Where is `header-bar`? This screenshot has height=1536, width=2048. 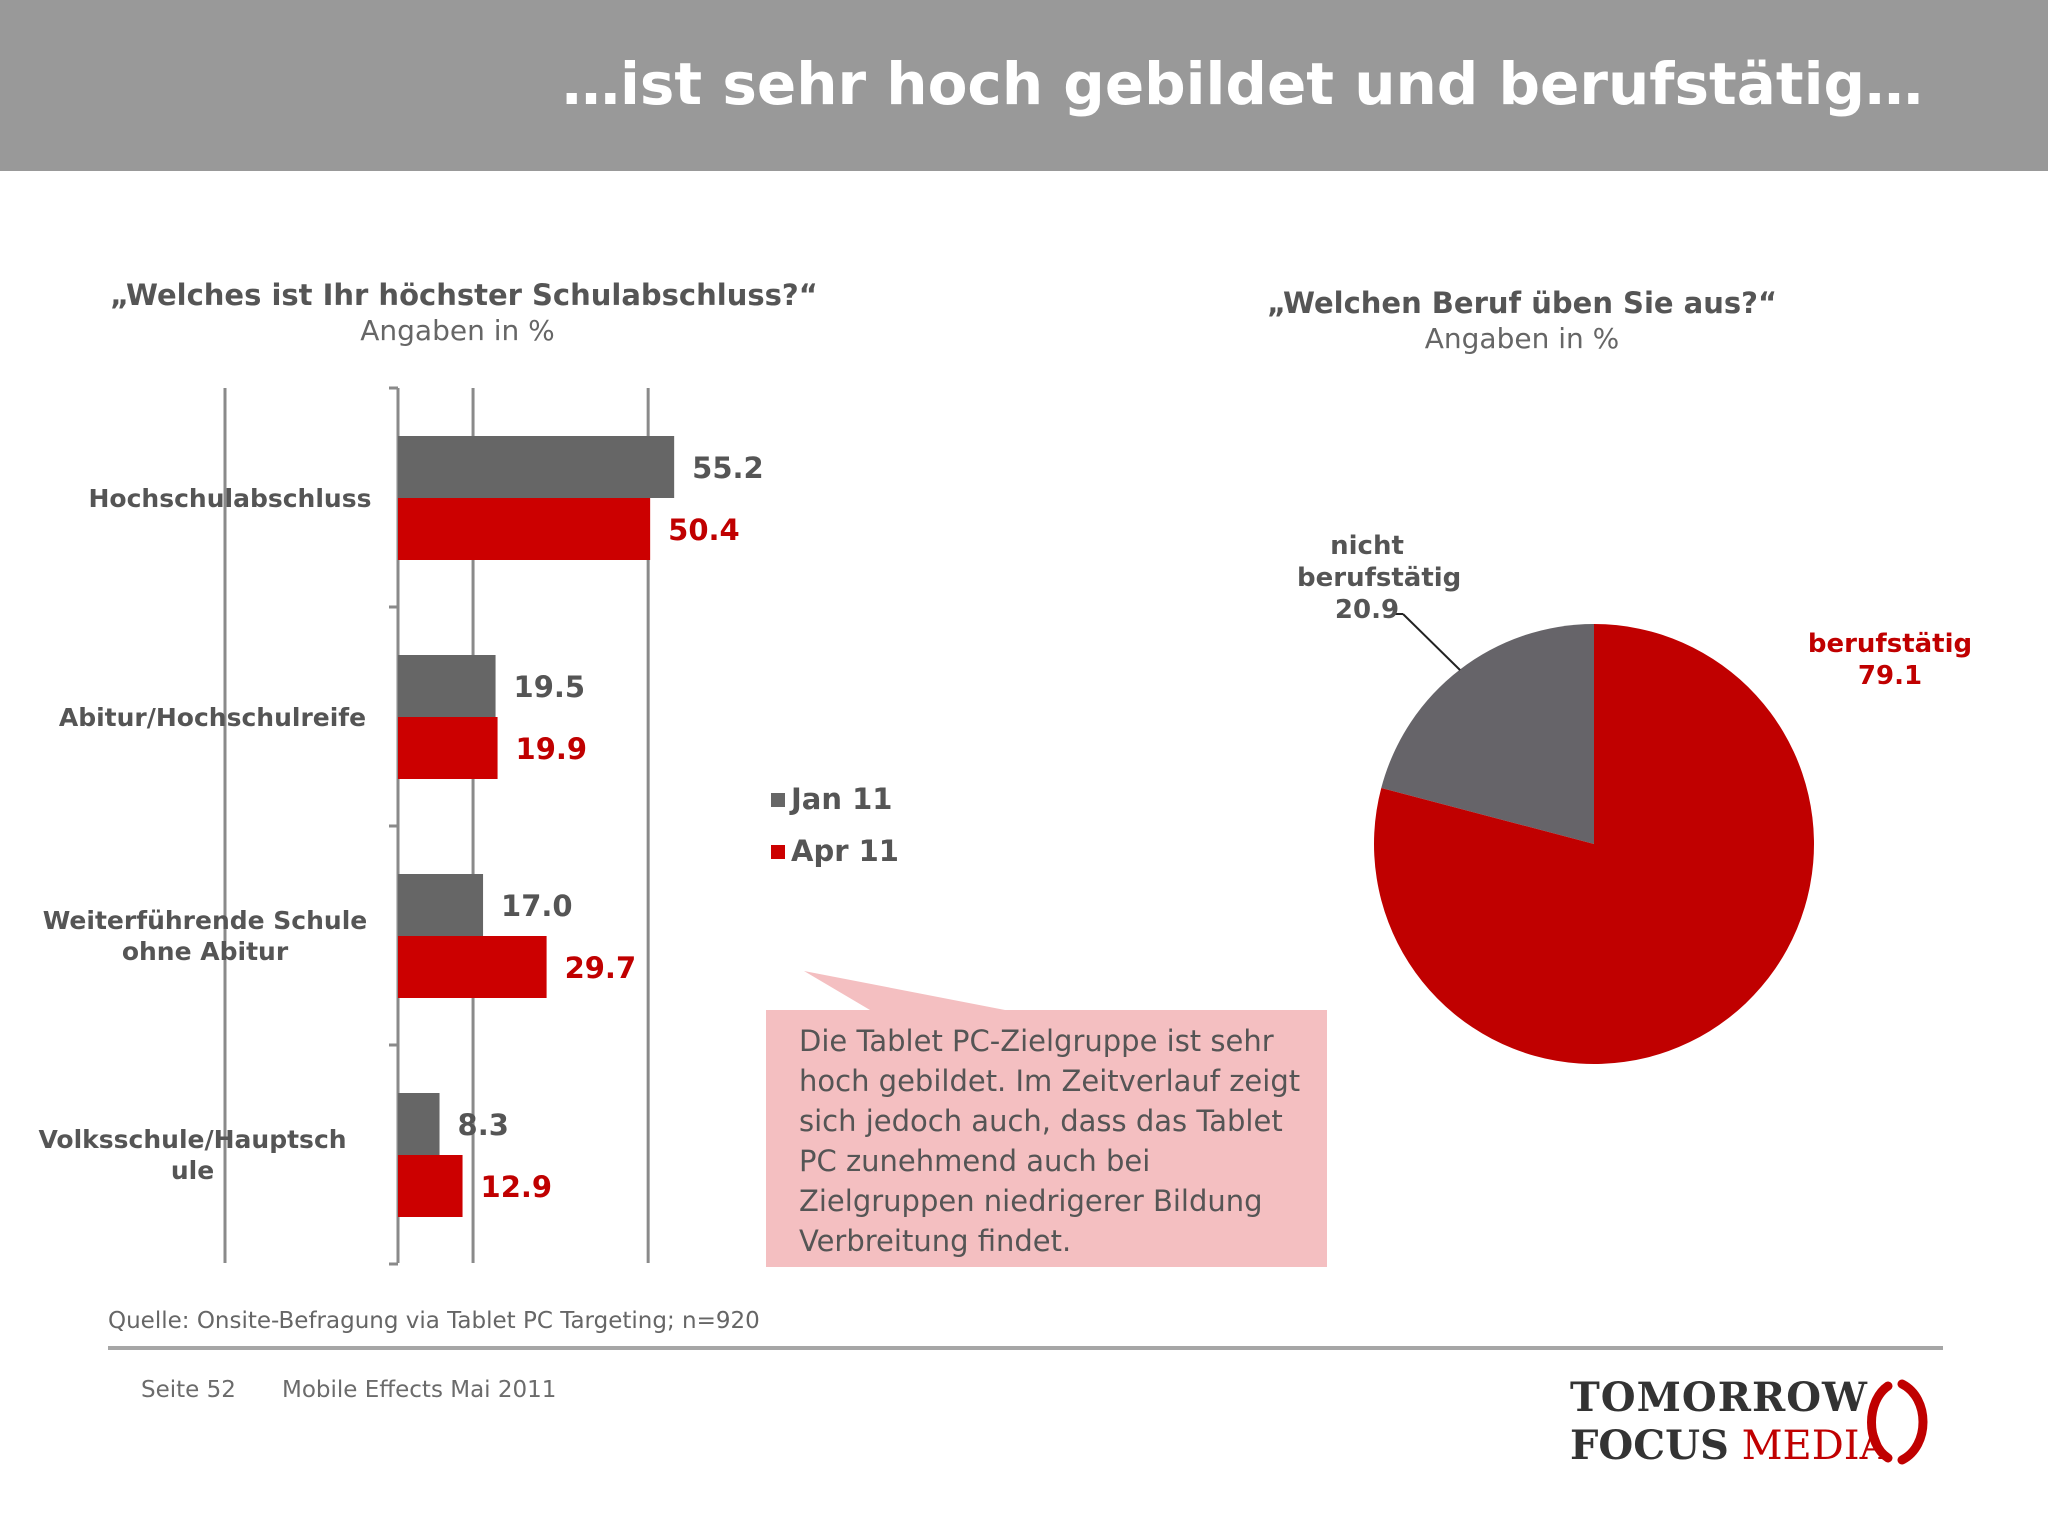
header-bar is located at coordinates (1024, 85).